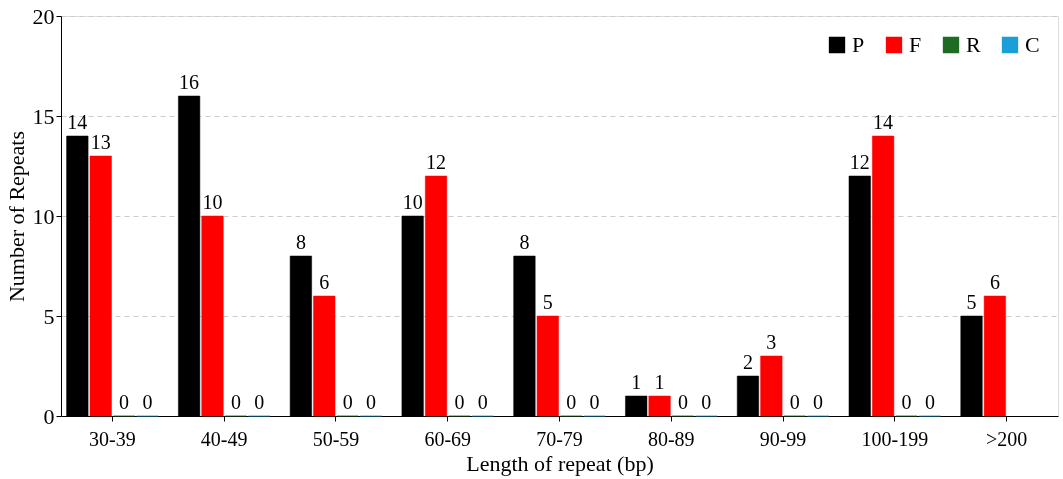 This screenshot has height=479, width=1063. Describe the element at coordinates (747, 362) in the screenshot. I see `data-label: 2` at that location.